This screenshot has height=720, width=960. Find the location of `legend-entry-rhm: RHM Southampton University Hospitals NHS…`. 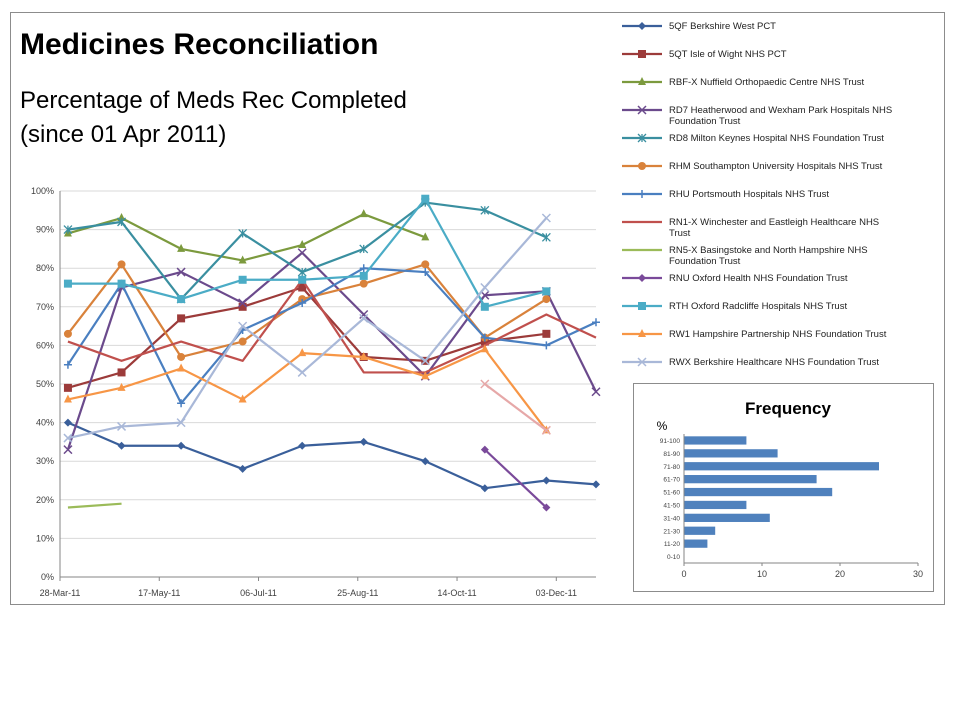

legend-entry-rhm: RHM Southampton University Hospitals NHS… is located at coordinates (752, 166).